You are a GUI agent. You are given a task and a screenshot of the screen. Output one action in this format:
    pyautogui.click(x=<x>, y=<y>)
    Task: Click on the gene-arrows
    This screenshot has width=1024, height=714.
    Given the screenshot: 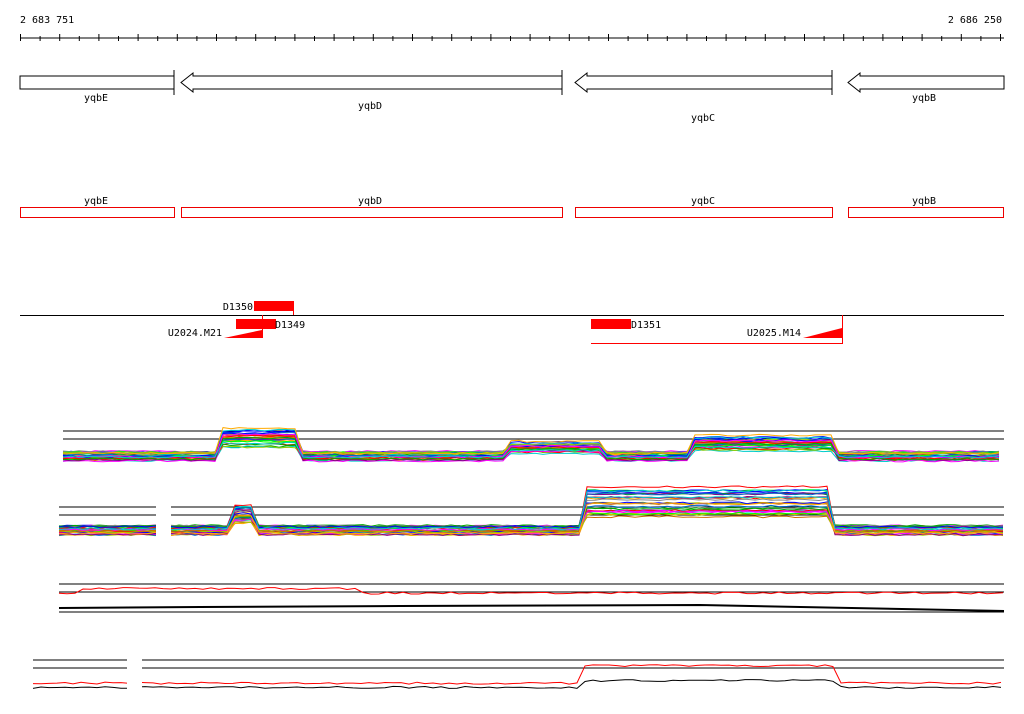 What is the action you would take?
    pyautogui.click(x=512, y=82)
    